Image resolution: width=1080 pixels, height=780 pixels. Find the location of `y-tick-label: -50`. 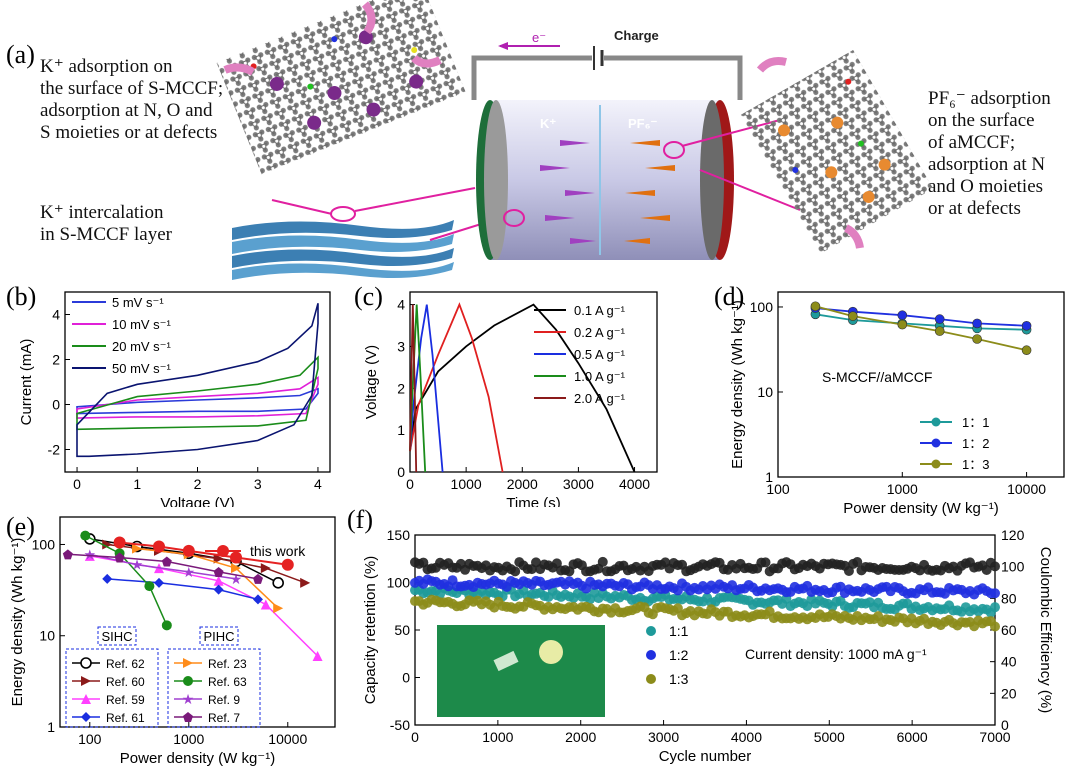

y-tick-label: -50 is located at coordinates (400, 725).